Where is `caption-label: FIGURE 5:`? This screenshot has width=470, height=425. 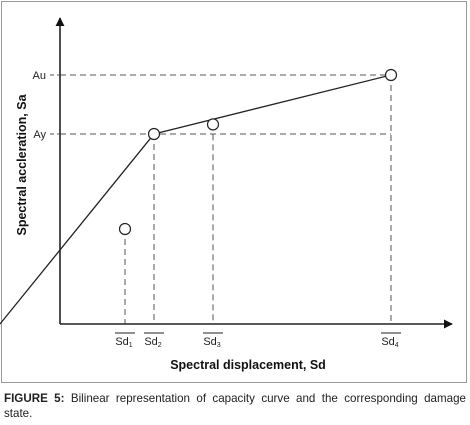
caption-label: FIGURE 5: is located at coordinates (34, 398).